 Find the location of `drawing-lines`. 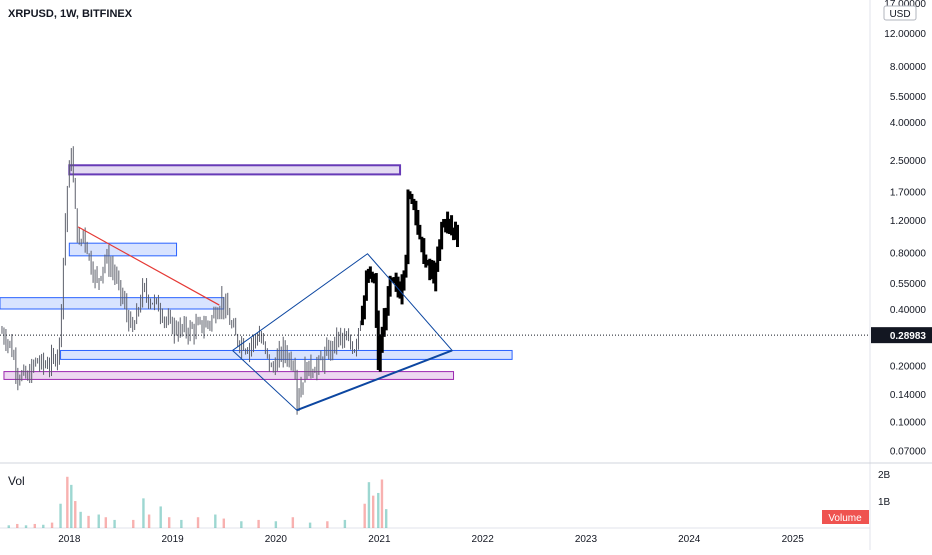

drawing-lines is located at coordinates (265, 319).